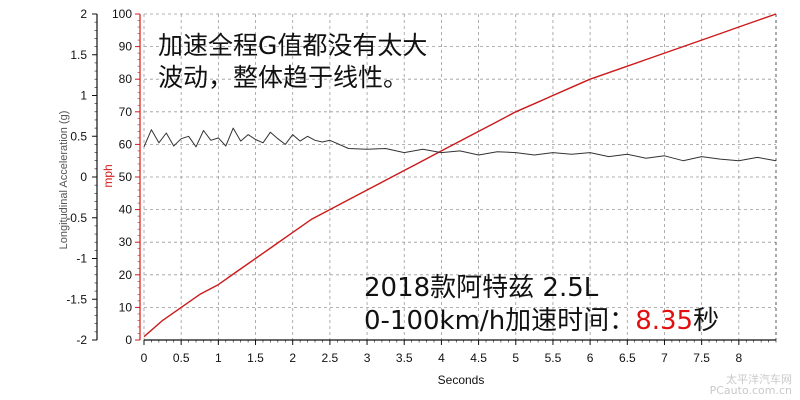  Describe the element at coordinates (122, 14) in the screenshot. I see `speed-tick-label: 100` at that location.